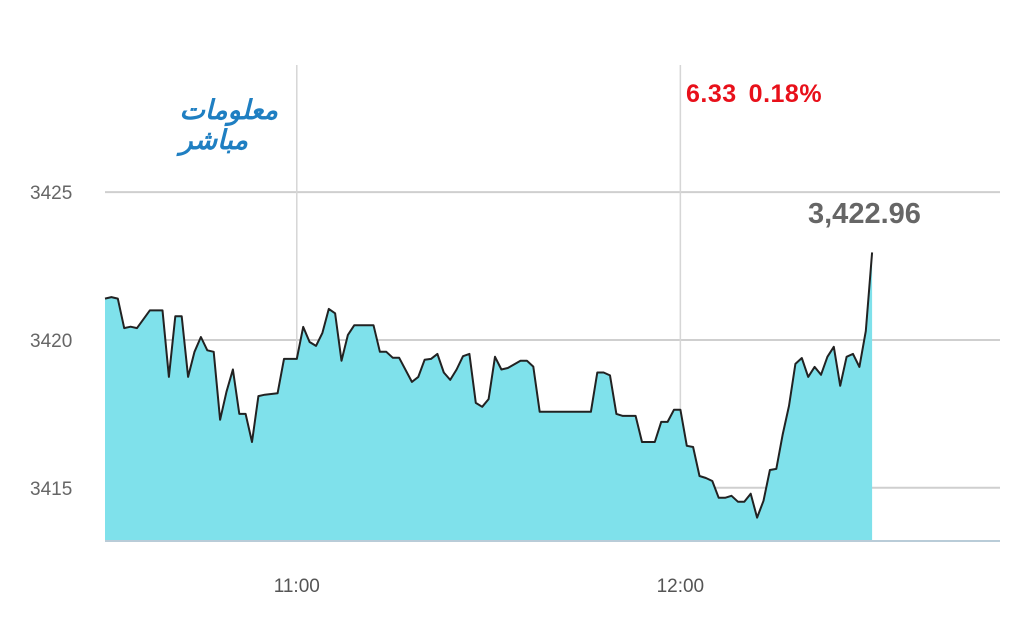  I want to click on change-points: 6.33, so click(711, 94).